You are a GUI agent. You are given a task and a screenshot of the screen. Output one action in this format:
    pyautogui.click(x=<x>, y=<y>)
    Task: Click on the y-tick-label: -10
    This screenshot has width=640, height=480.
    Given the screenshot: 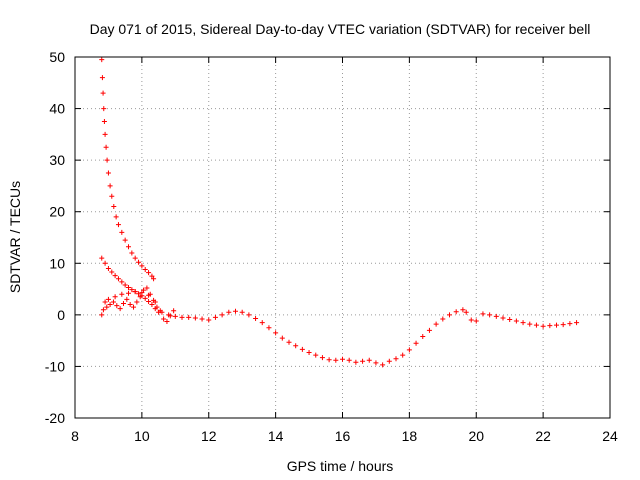 What is the action you would take?
    pyautogui.click(x=55, y=366)
    